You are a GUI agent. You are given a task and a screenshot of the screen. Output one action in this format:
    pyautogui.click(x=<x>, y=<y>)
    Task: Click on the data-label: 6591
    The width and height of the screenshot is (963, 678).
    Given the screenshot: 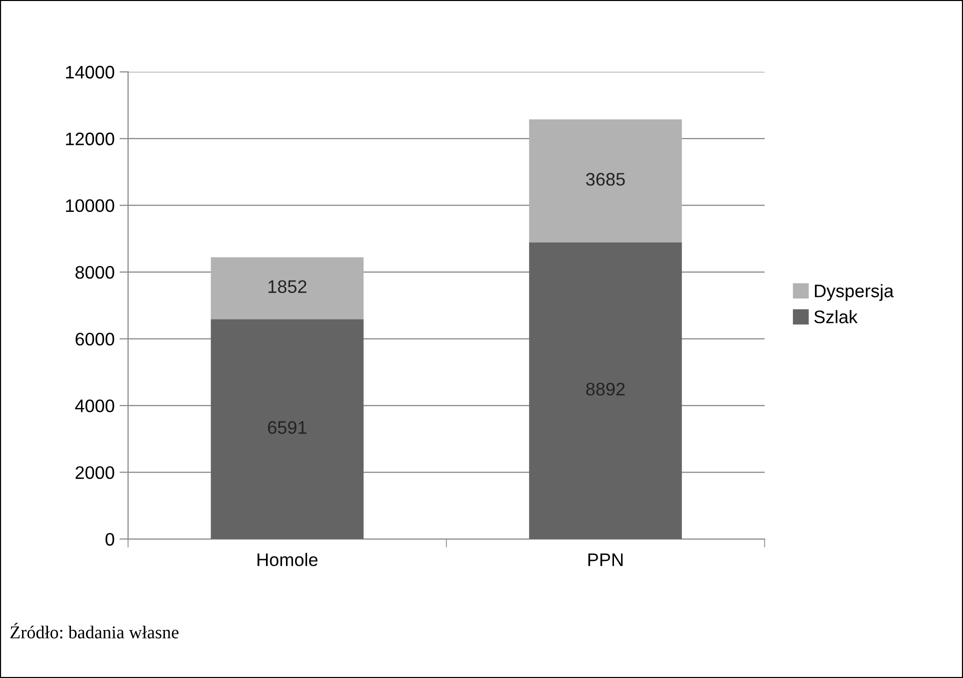 What is the action you would take?
    pyautogui.click(x=287, y=427)
    